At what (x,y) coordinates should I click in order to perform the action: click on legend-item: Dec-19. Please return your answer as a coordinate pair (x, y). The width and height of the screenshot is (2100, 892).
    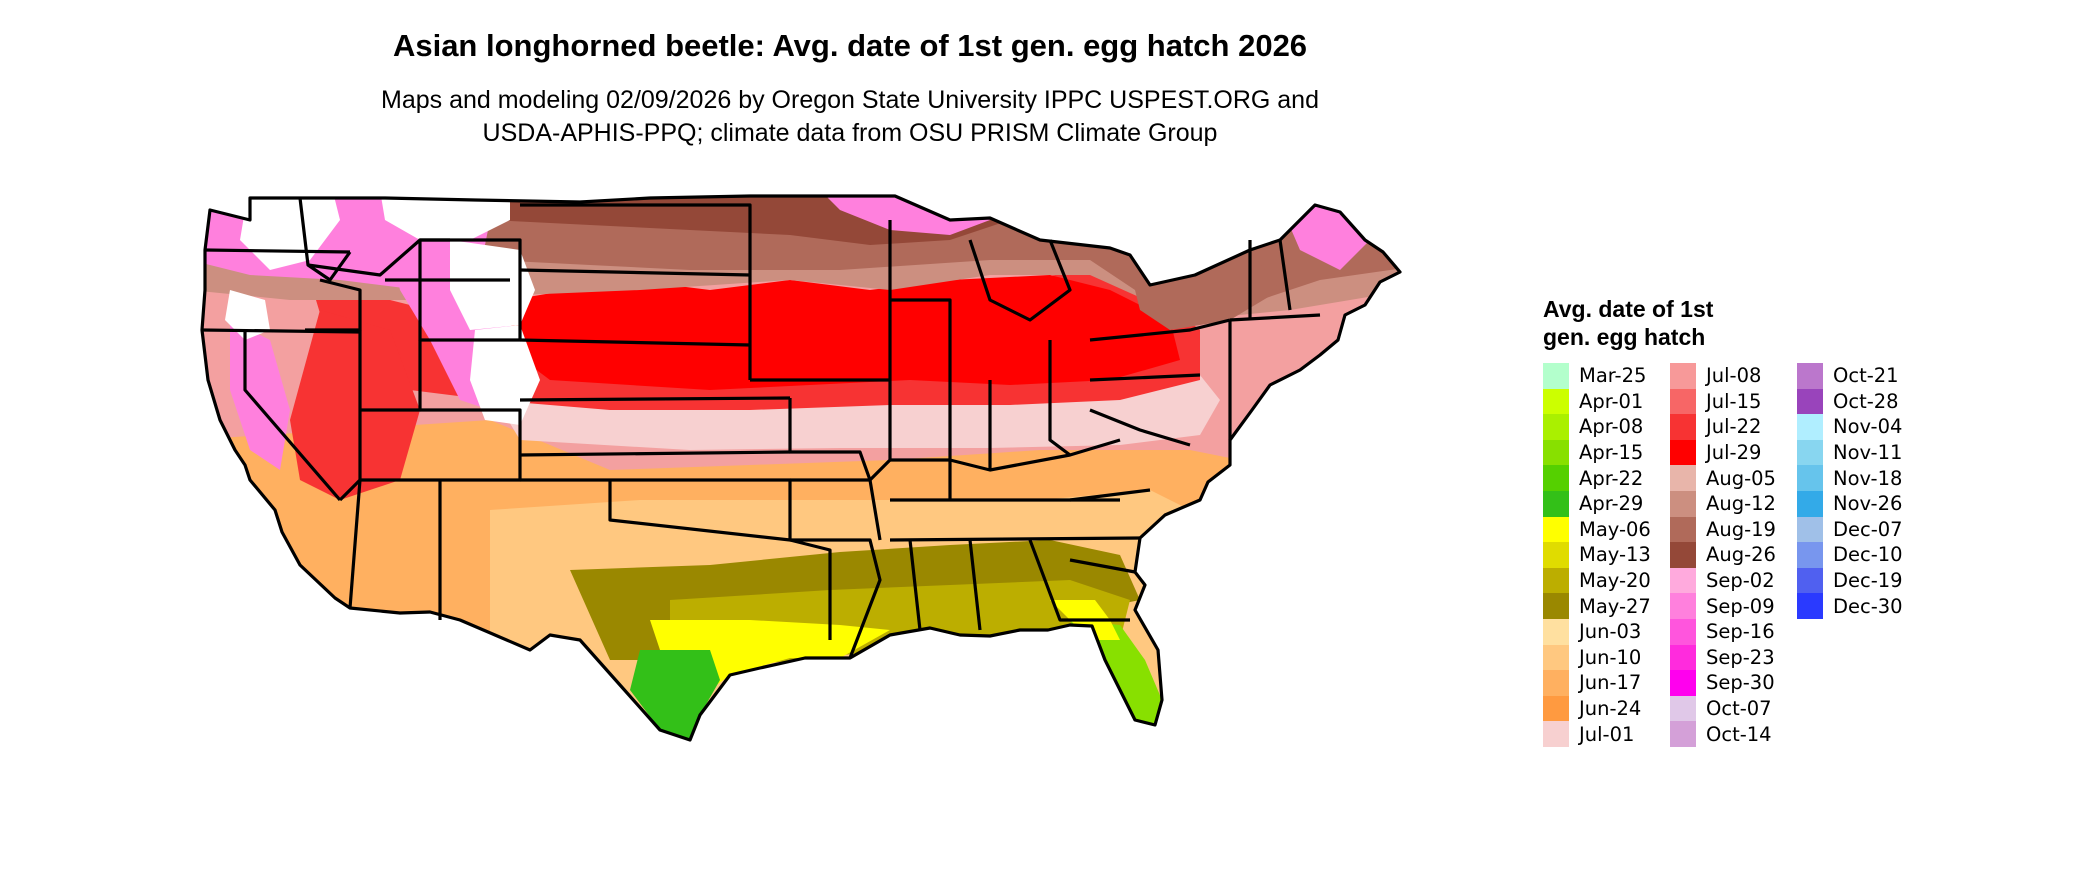
    Looking at the image, I should click on (1860, 580).